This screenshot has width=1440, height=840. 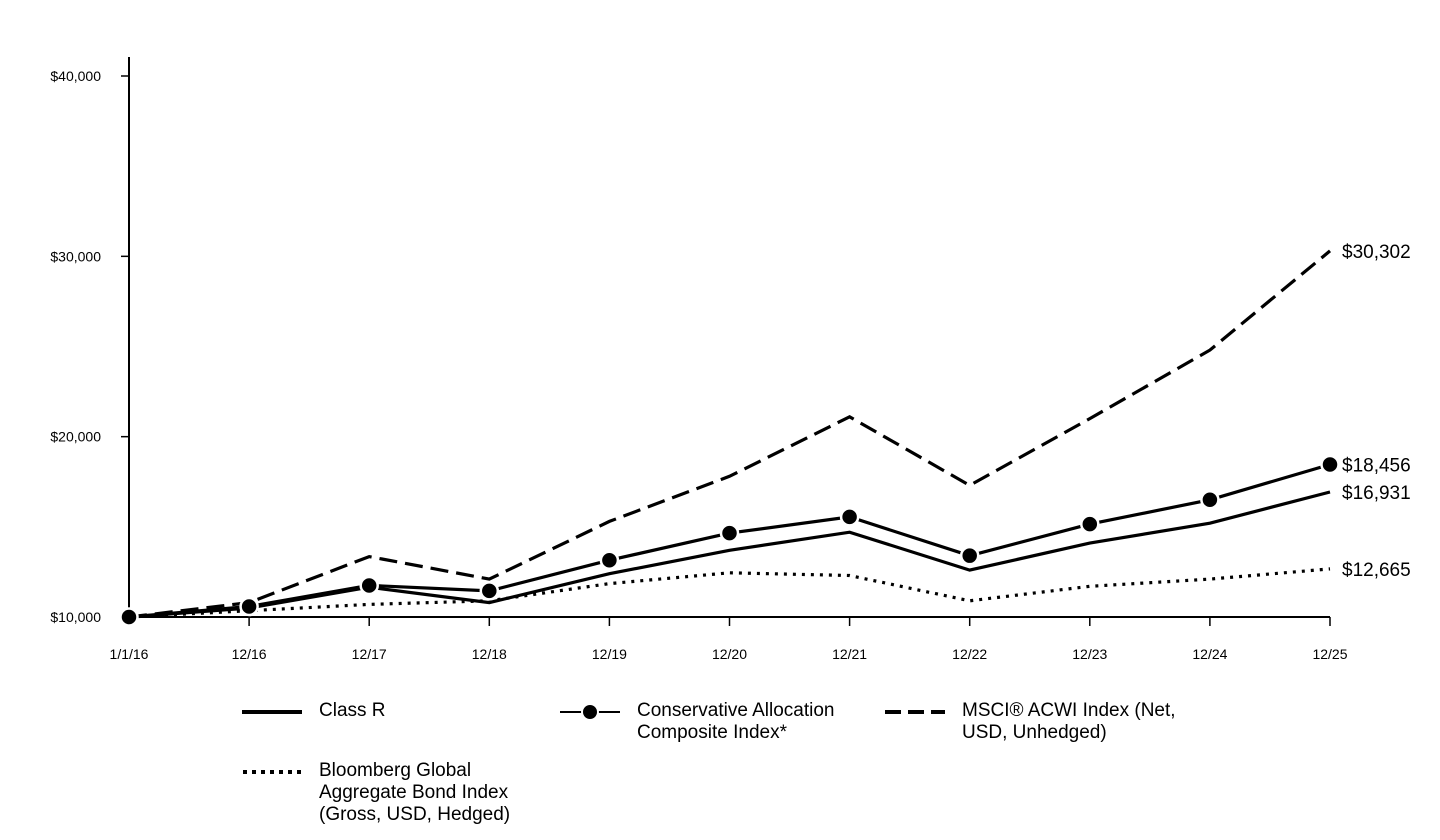 What do you see at coordinates (1376, 570) in the screenshot?
I see `end-value-label: $12,665` at bounding box center [1376, 570].